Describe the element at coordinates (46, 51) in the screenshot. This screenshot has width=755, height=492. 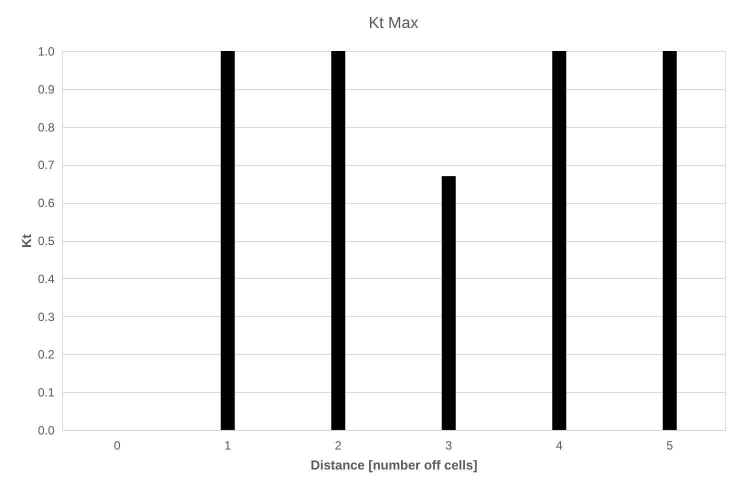
I see `y-tick-label: 1.0` at that location.